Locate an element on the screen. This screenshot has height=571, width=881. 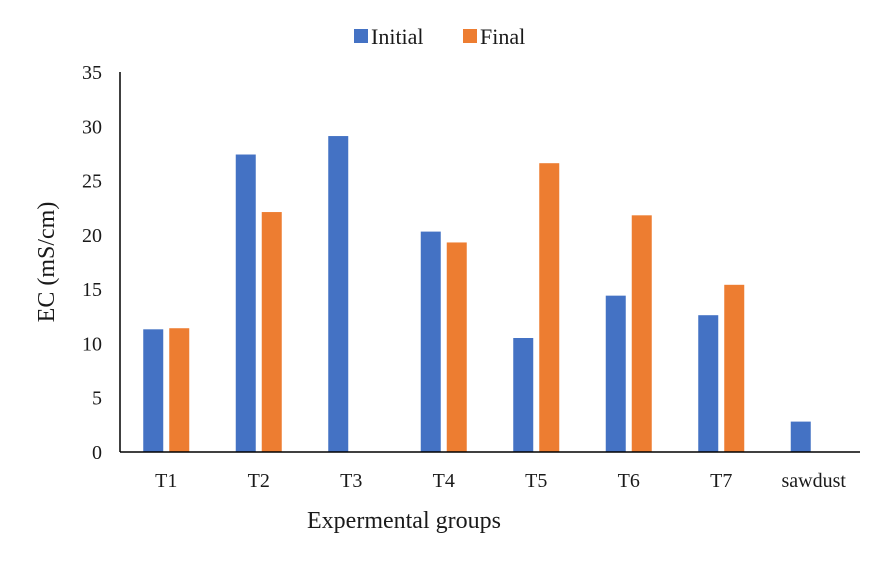
x-tick-label: T6 is located at coordinates (629, 481).